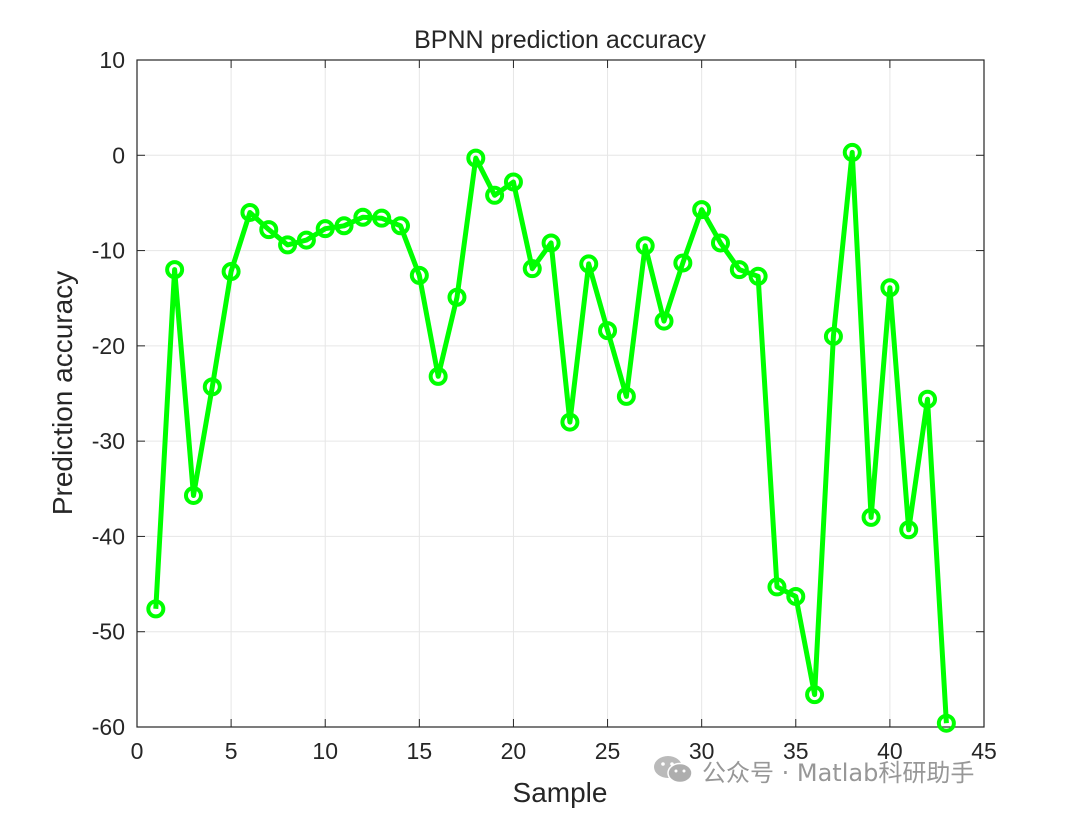 The image size is (1080, 816). What do you see at coordinates (608, 751) in the screenshot?
I see `x-tick-label: 25` at bounding box center [608, 751].